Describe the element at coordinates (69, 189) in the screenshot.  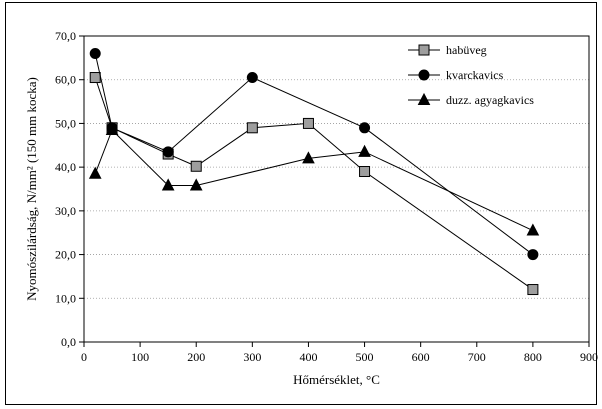
I see `y-axis-ticks: 0,0 10,0 20,0 30,0 40,0 50,0 60,0 70,0` at that location.